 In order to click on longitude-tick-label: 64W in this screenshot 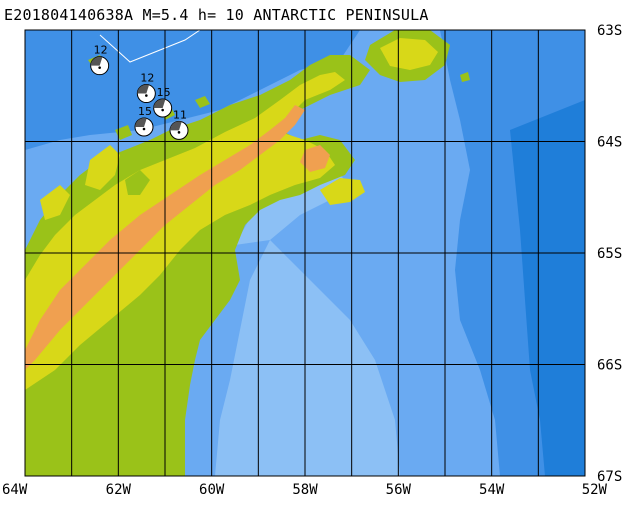, I will do `click(15, 490)`.